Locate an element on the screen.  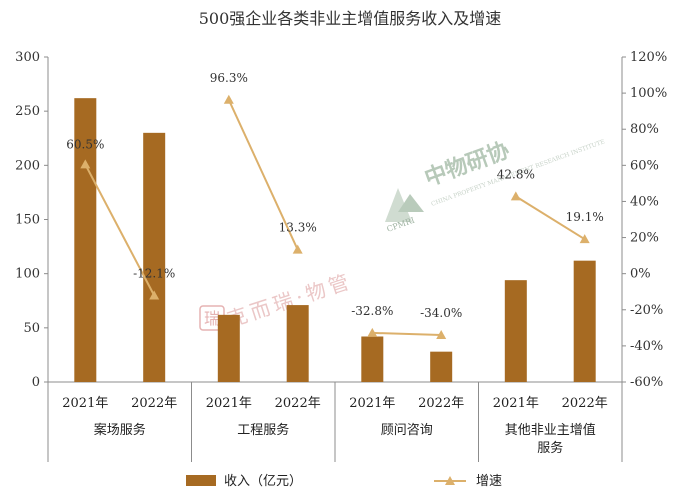
right-tick-label: 100% is located at coordinates (648, 93).